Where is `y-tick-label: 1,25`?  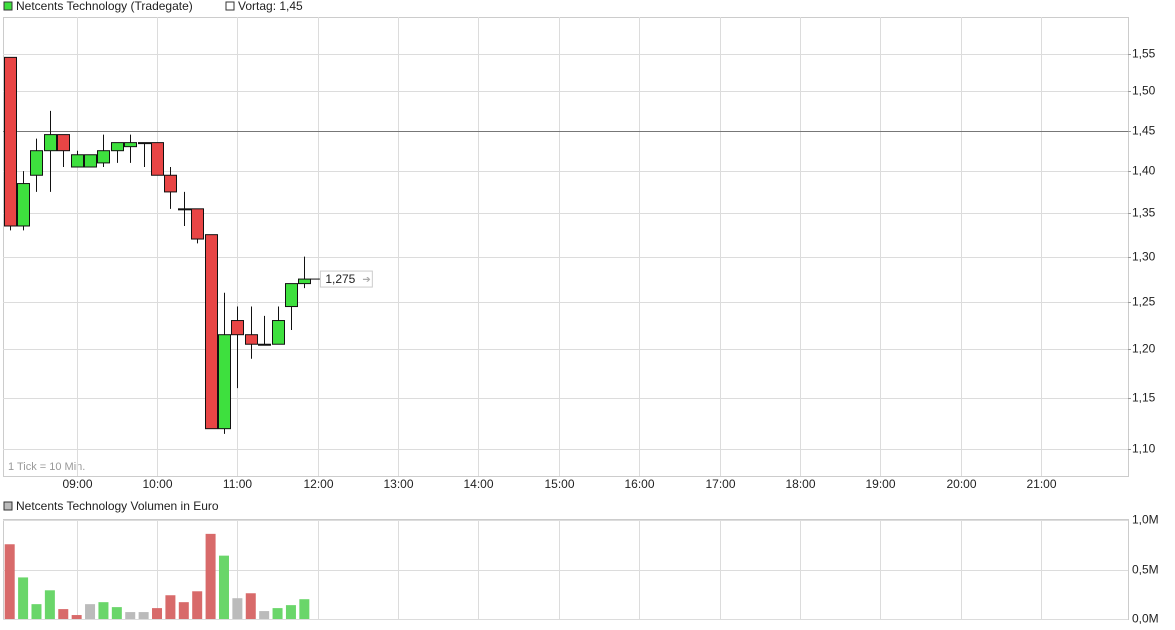
y-tick-label: 1,25 is located at coordinates (1144, 302).